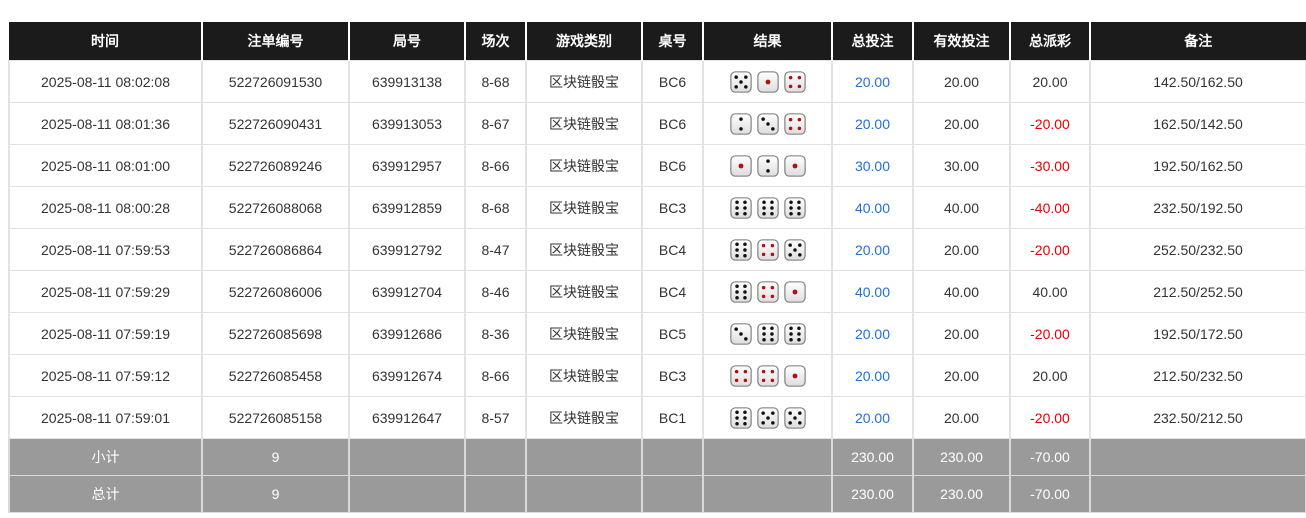 The image size is (1306, 518). I want to click on cell-round: 639912859, so click(407, 207).